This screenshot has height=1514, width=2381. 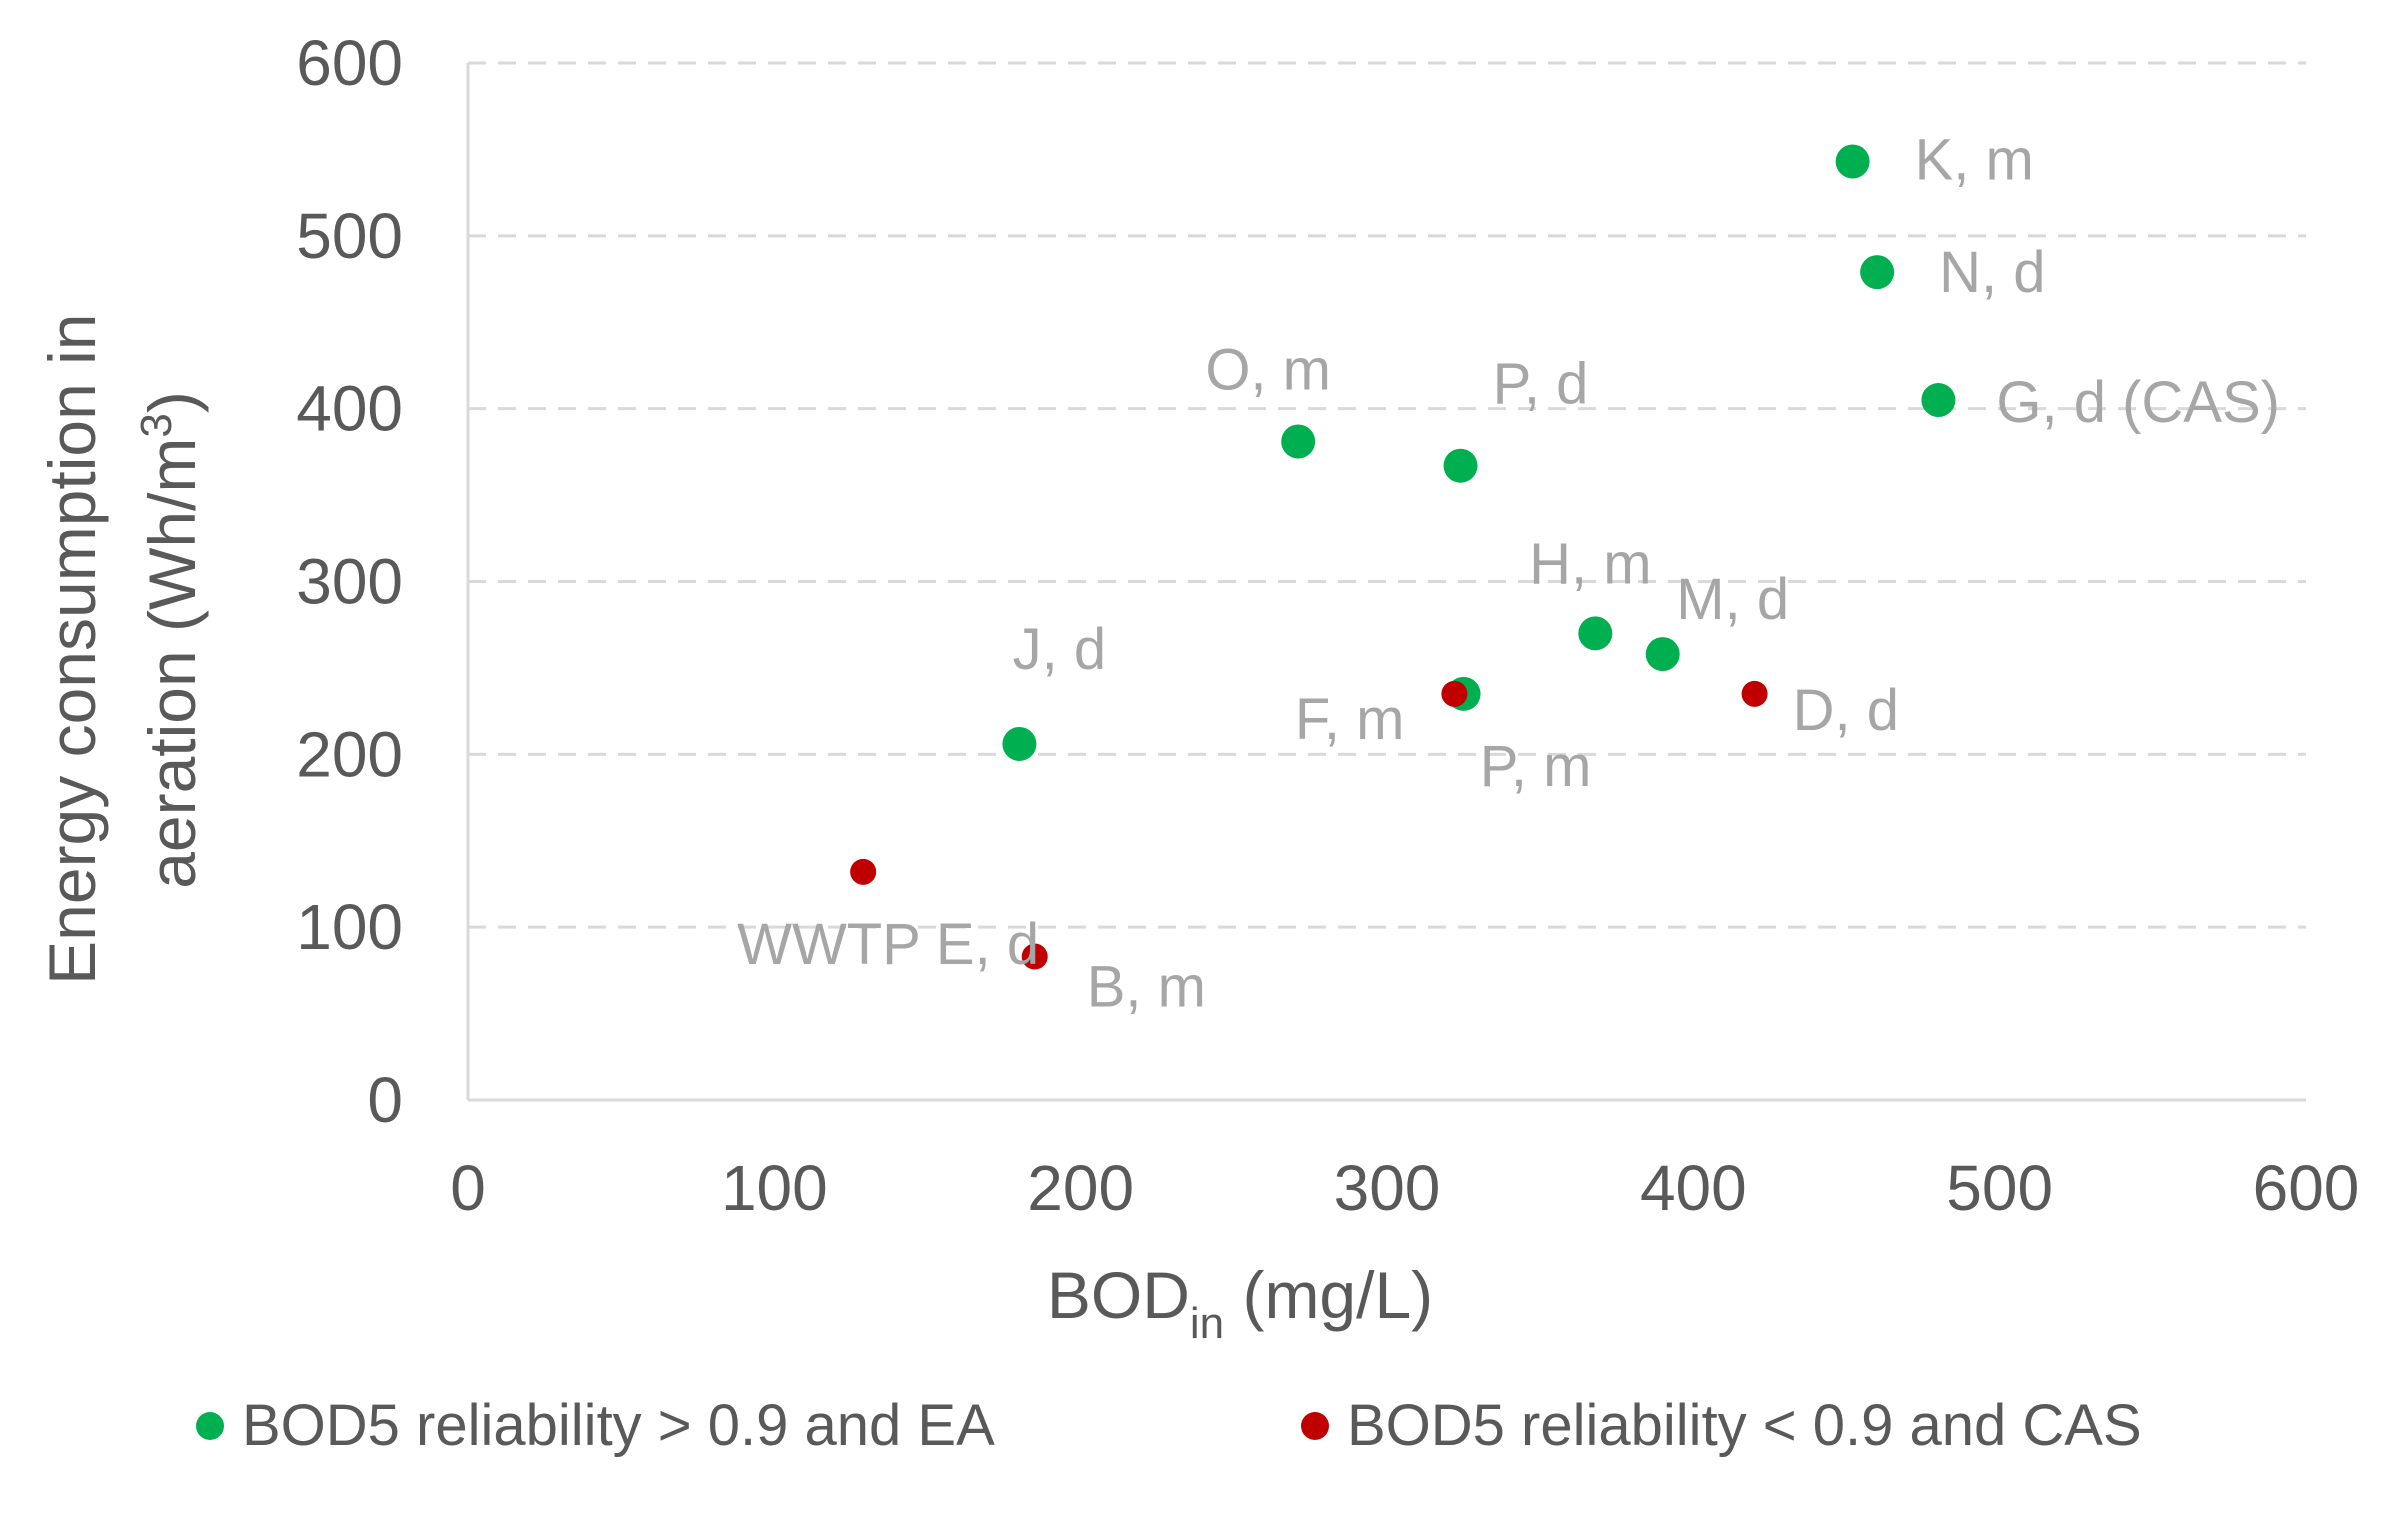 What do you see at coordinates (774, 1188) in the screenshot?
I see `x-tick-label: 100` at bounding box center [774, 1188].